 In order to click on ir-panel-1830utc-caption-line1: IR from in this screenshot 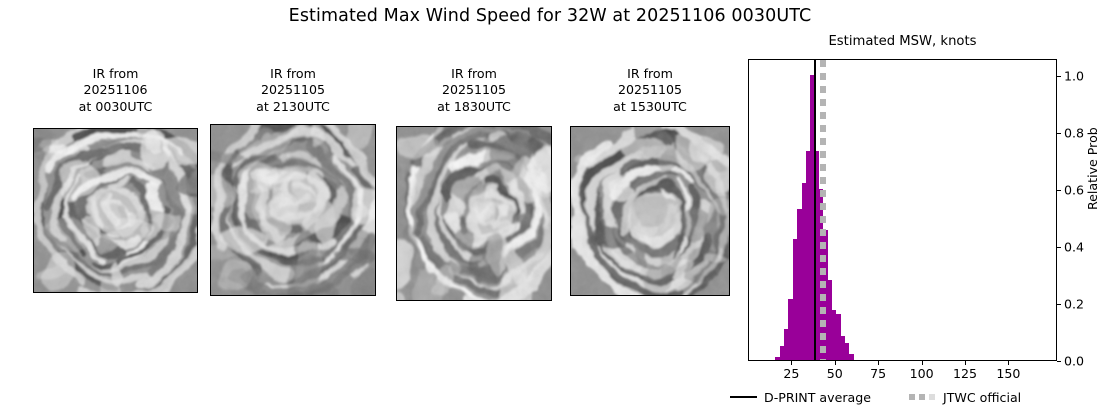, I will do `click(474, 73)`.